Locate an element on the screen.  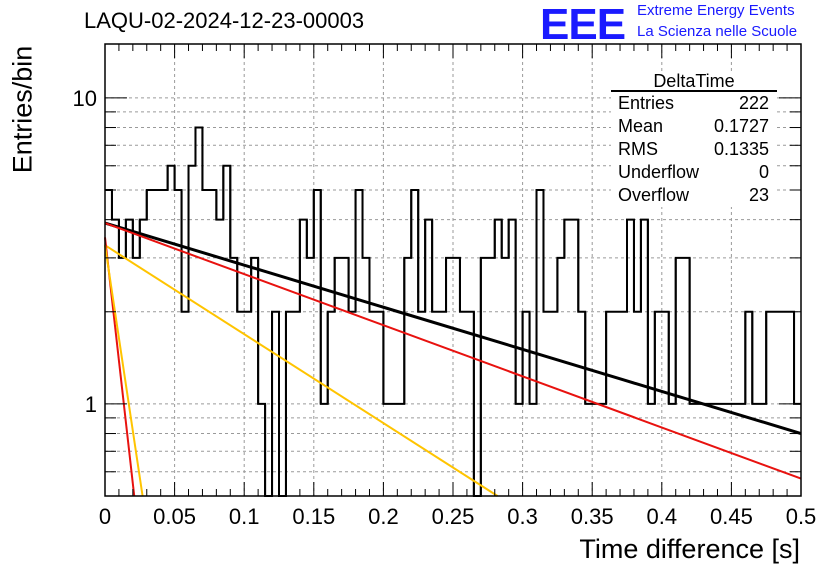
stats-row-mean: Mean 0.1727 is located at coordinates (694, 126).